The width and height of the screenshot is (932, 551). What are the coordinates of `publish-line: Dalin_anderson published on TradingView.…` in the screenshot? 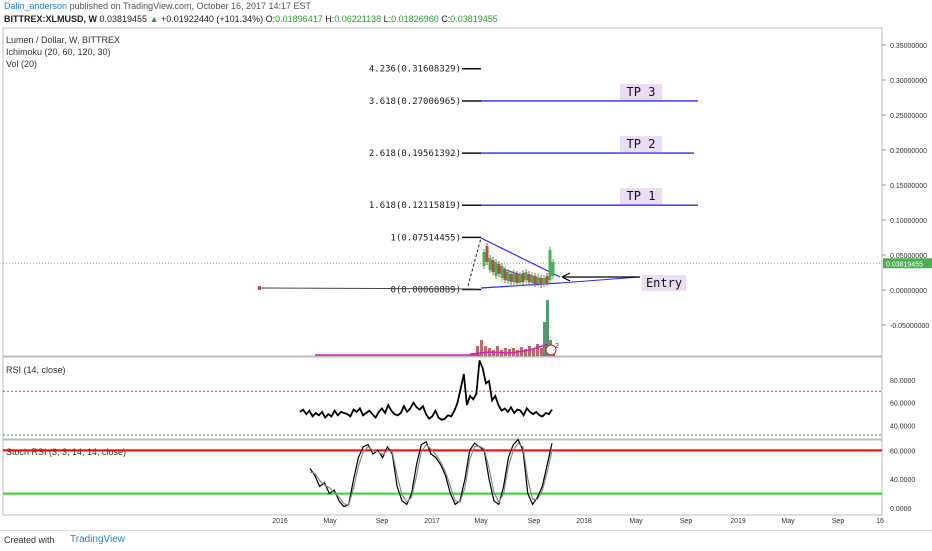 It's located at (157, 6).